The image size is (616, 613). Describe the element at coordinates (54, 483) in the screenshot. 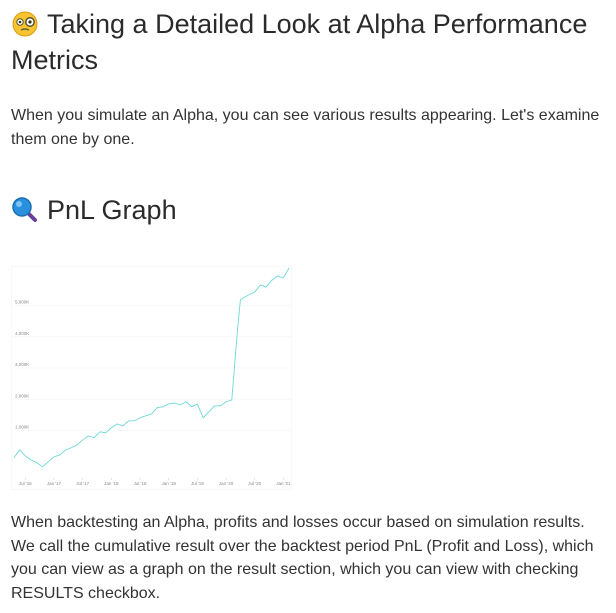

I see `x-tick-label: Jan '17` at that location.